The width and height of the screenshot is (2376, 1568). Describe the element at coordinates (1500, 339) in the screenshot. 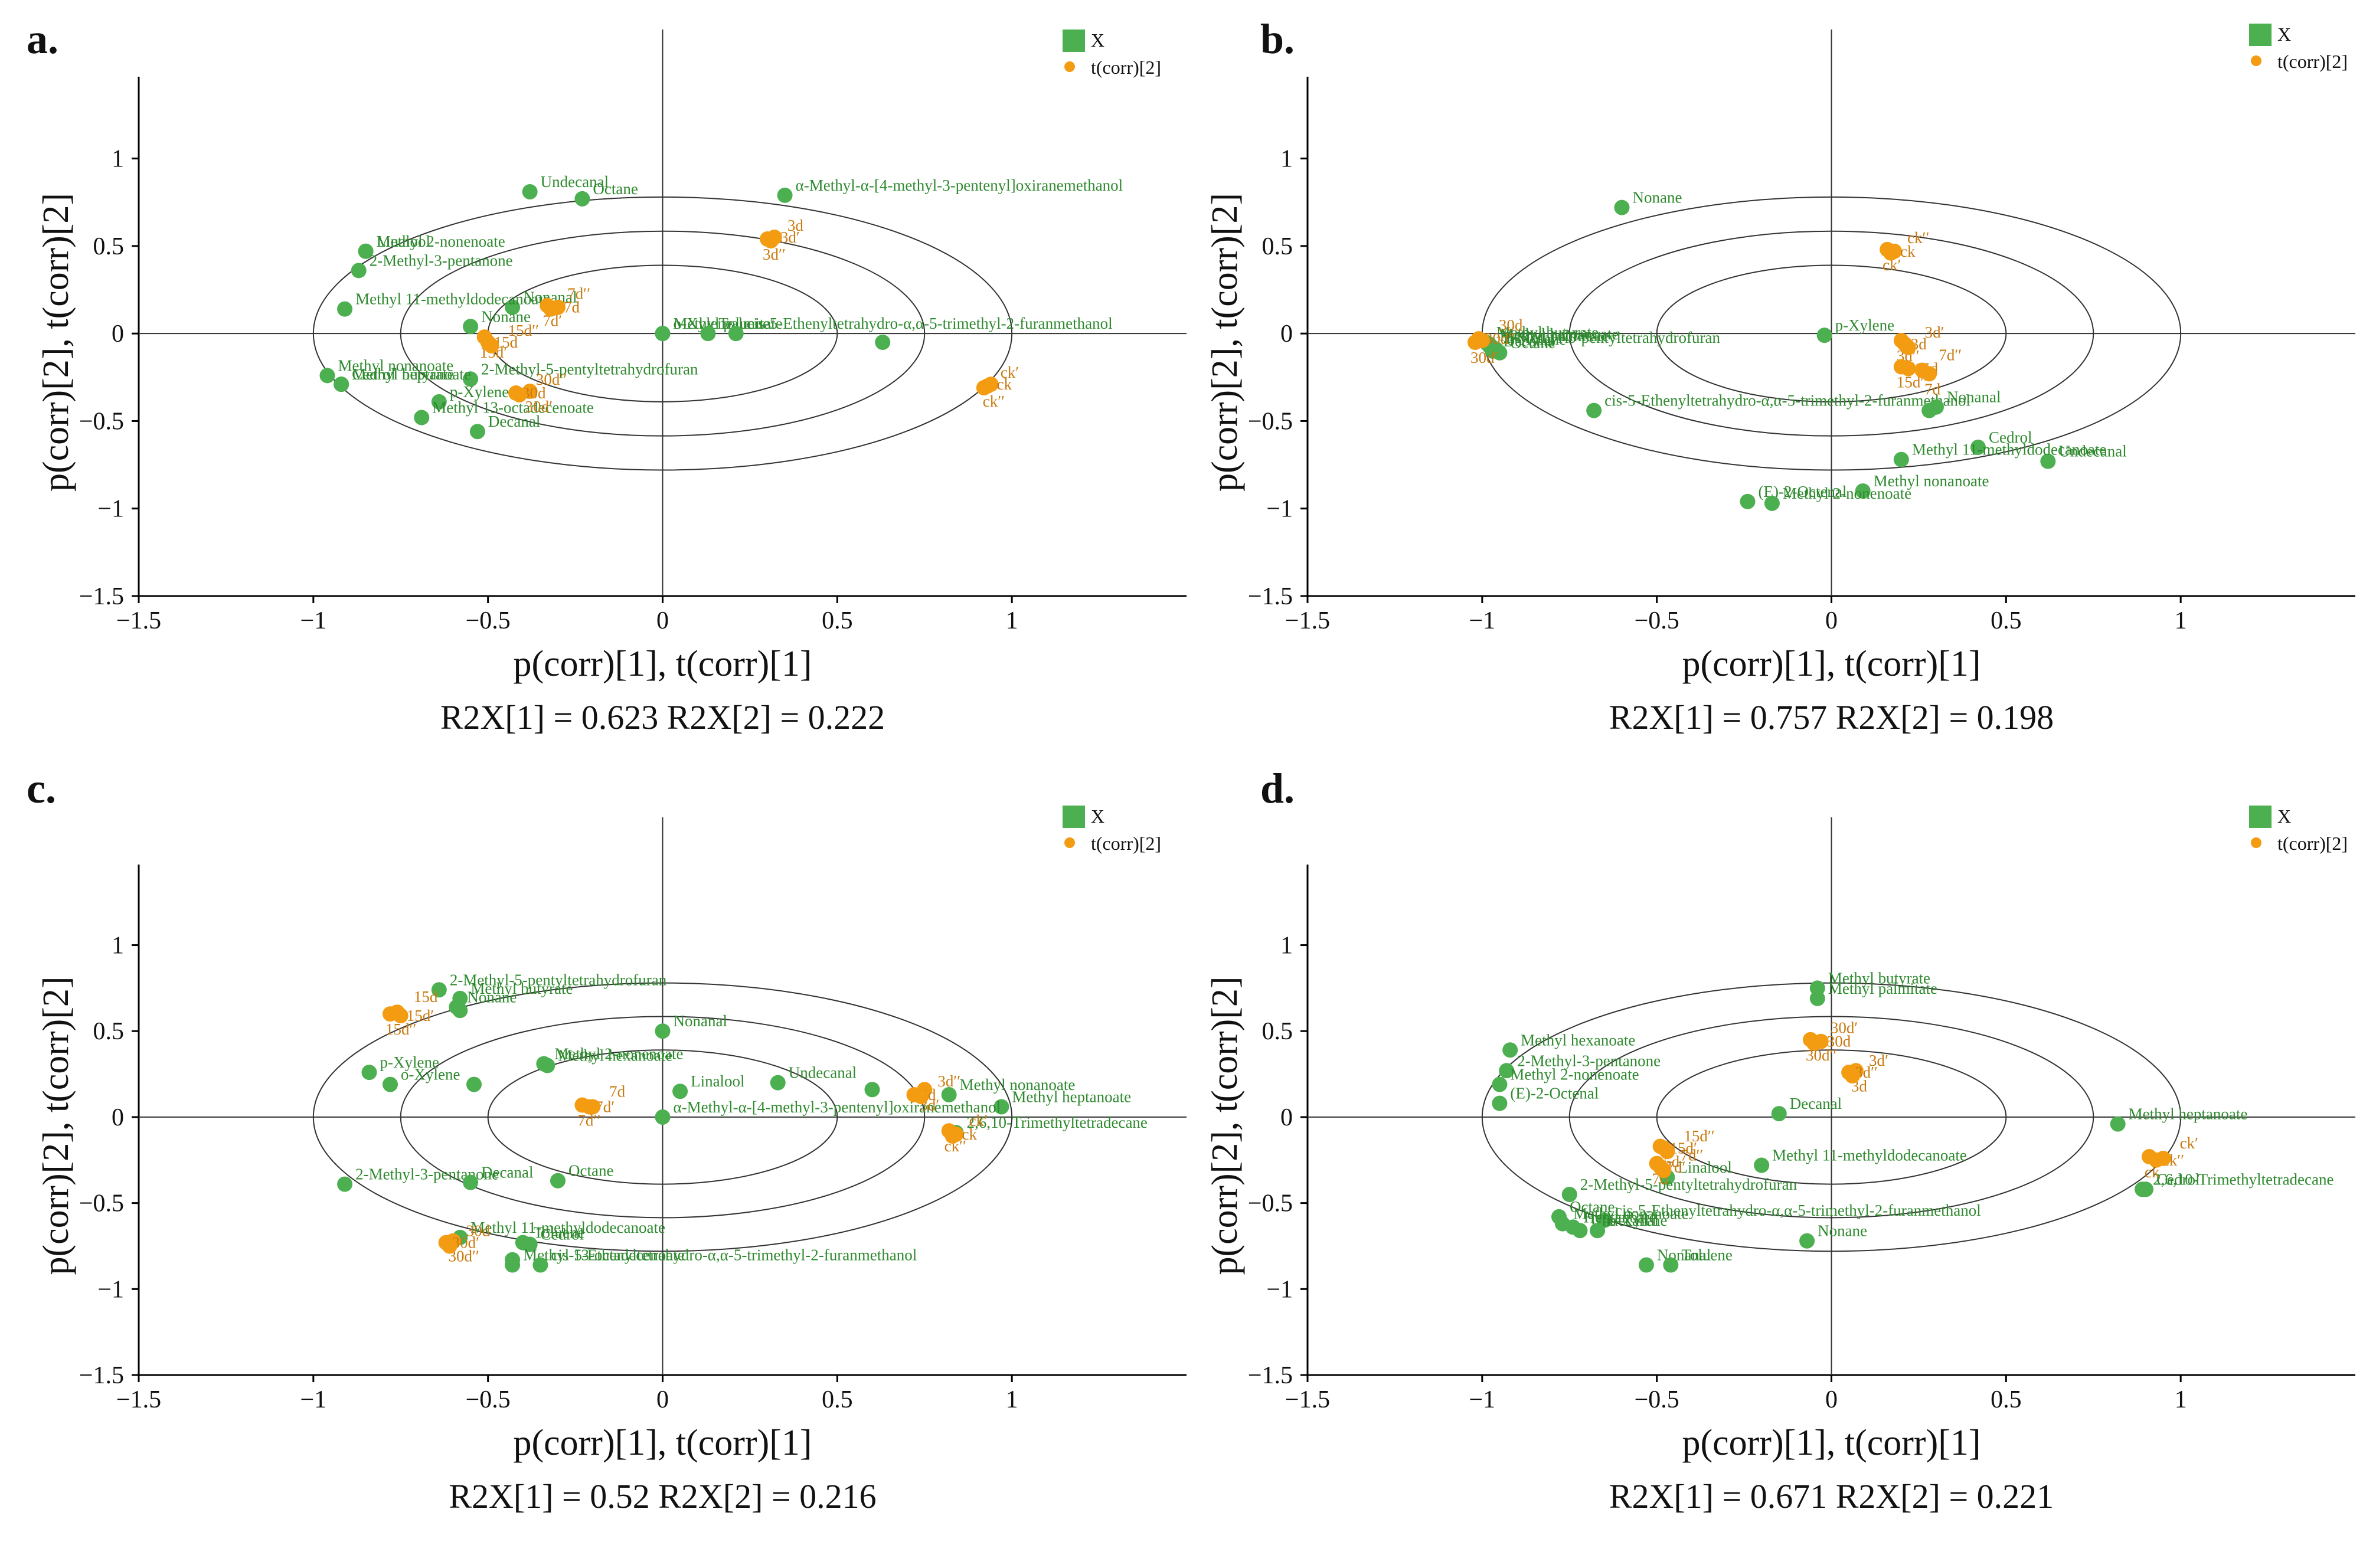

I see `observation-label: 30d′′` at that location.